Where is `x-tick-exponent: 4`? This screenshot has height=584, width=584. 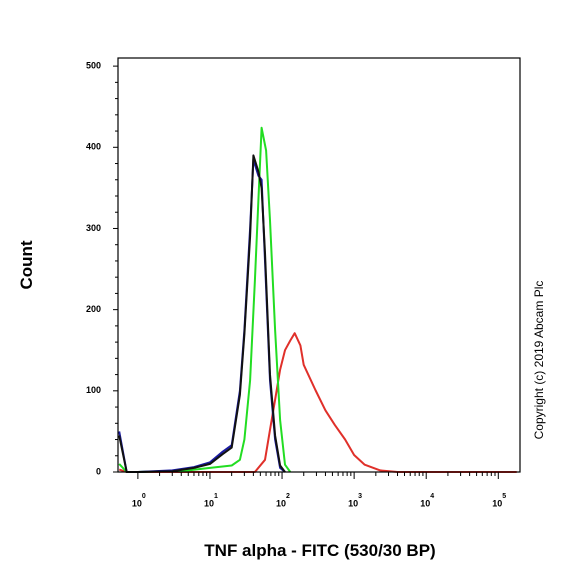
x-tick-exponent: 4 is located at coordinates (432, 496).